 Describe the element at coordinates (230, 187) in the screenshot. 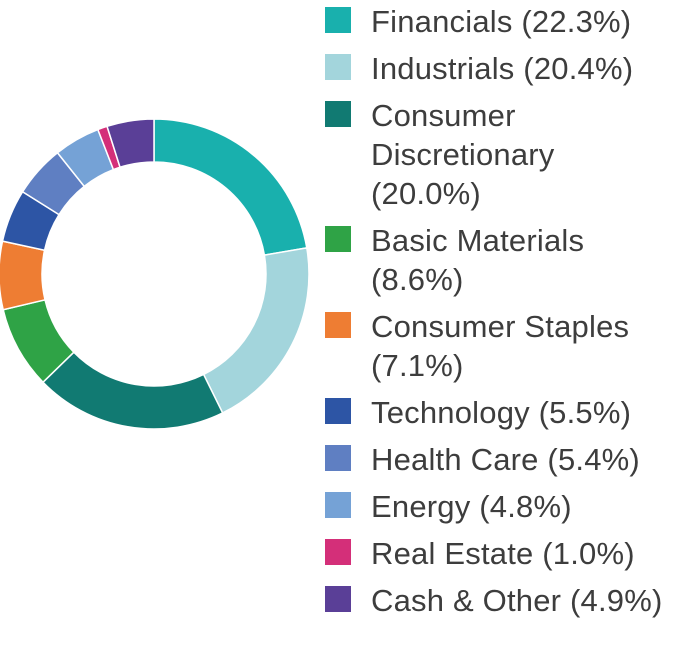

I see `slice-financials` at that location.